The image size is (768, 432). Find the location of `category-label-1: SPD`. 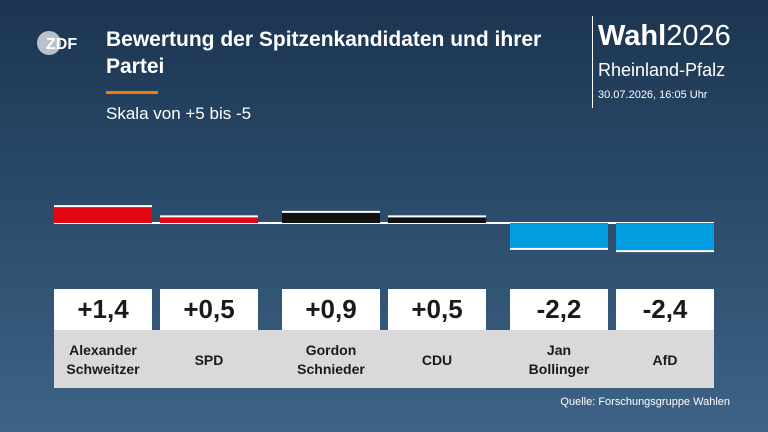

category-label-1: SPD is located at coordinates (209, 359).